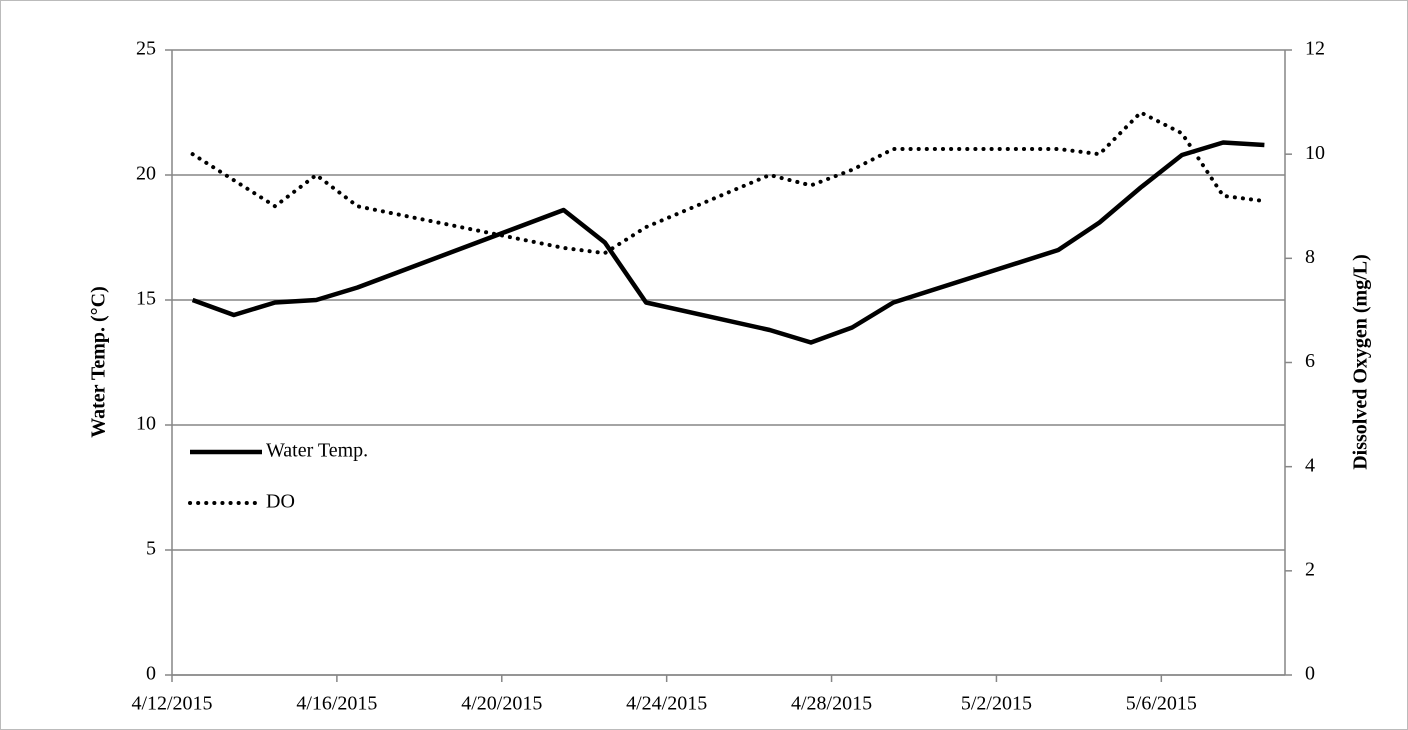  Describe the element at coordinates (1310, 569) in the screenshot. I see `y2-tick-label: 2` at that location.